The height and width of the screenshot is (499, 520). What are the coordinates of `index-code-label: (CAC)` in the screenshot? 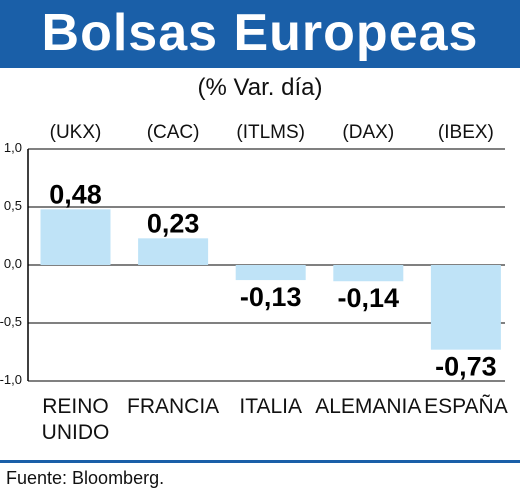 It's located at (173, 132).